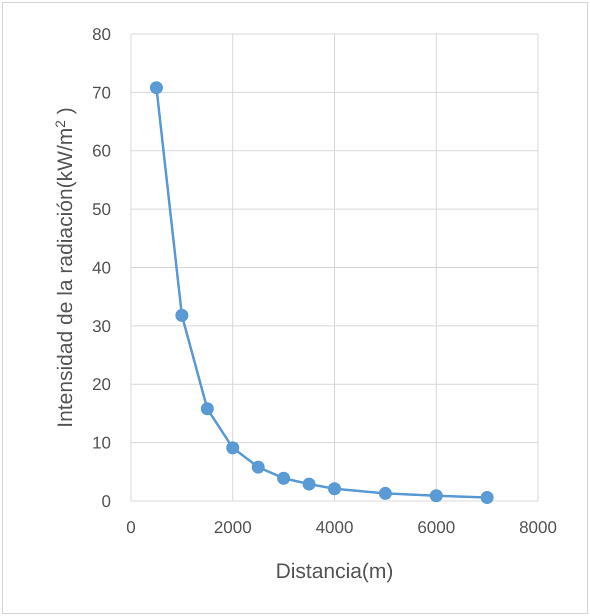  Describe the element at coordinates (131, 527) in the screenshot. I see `x-tick-label: 0` at that location.